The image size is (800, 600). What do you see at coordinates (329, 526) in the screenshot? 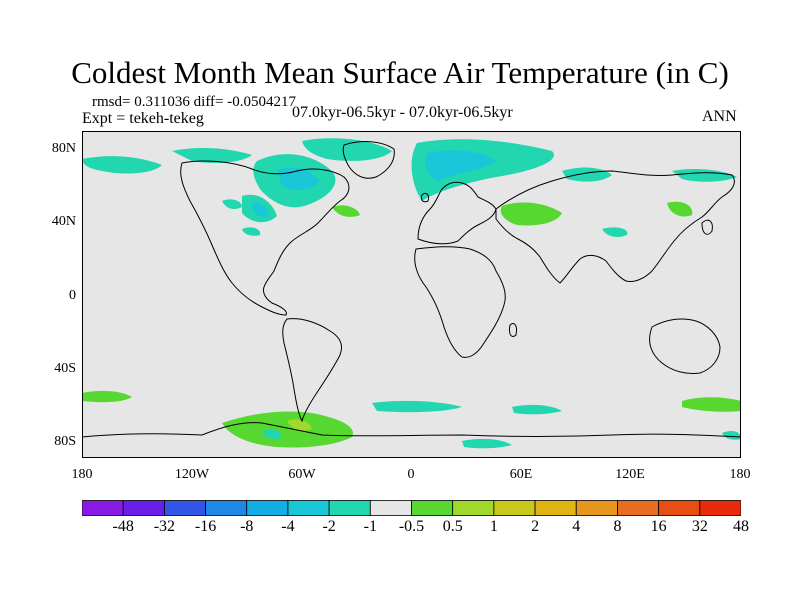
I see `colorbar-label: -2` at bounding box center [329, 526].